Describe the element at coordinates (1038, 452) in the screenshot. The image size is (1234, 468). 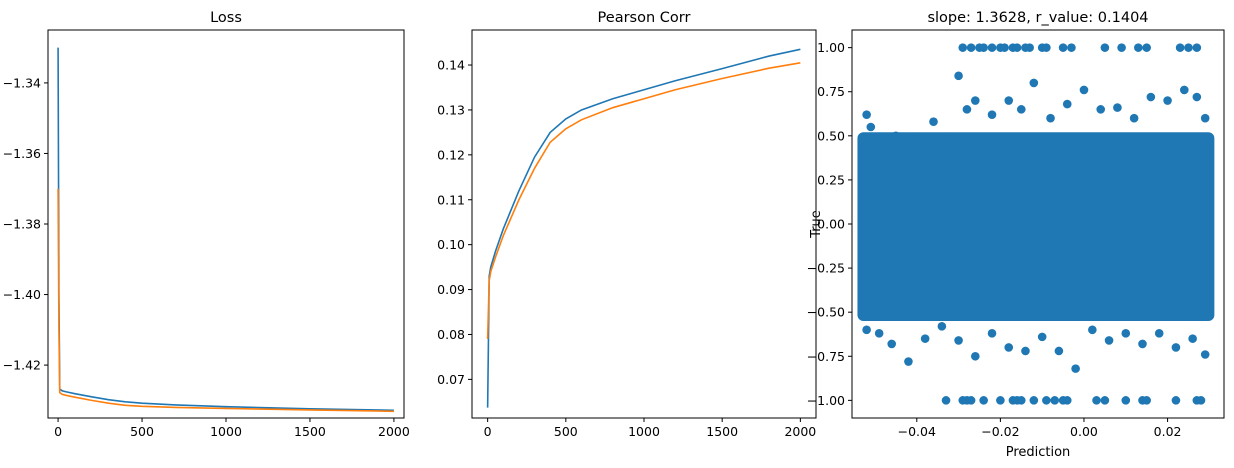
I see `x-axis-label: Prediction` at that location.